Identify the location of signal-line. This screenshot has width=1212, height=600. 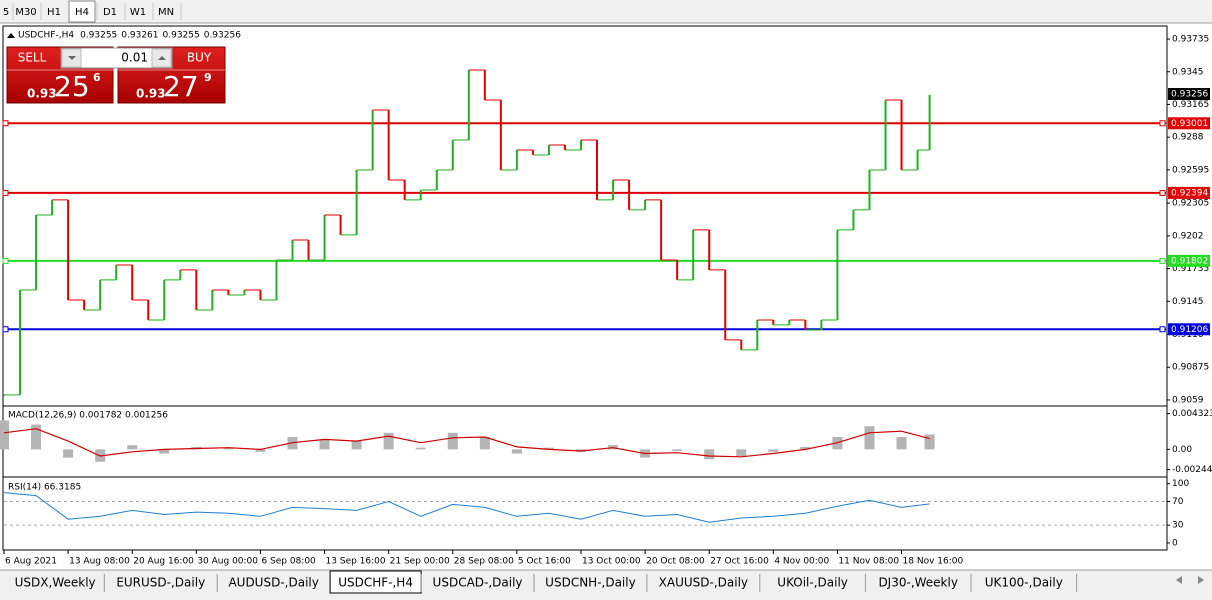
(466, 443).